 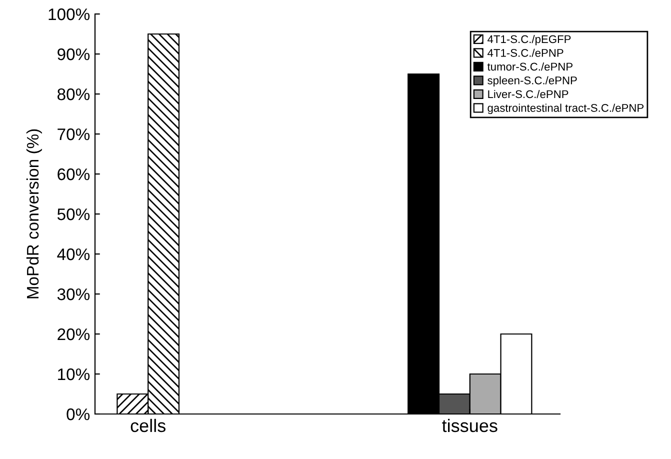 What do you see at coordinates (73, 214) in the screenshot?
I see `y-tick-label: 50%` at bounding box center [73, 214].